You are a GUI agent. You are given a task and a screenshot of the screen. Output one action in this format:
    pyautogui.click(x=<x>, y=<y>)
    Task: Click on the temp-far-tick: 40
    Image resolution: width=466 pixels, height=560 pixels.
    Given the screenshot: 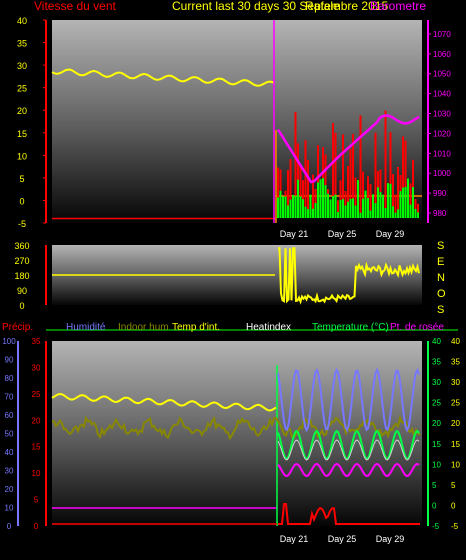 What is the action you would take?
    pyautogui.click(x=455, y=341)
    